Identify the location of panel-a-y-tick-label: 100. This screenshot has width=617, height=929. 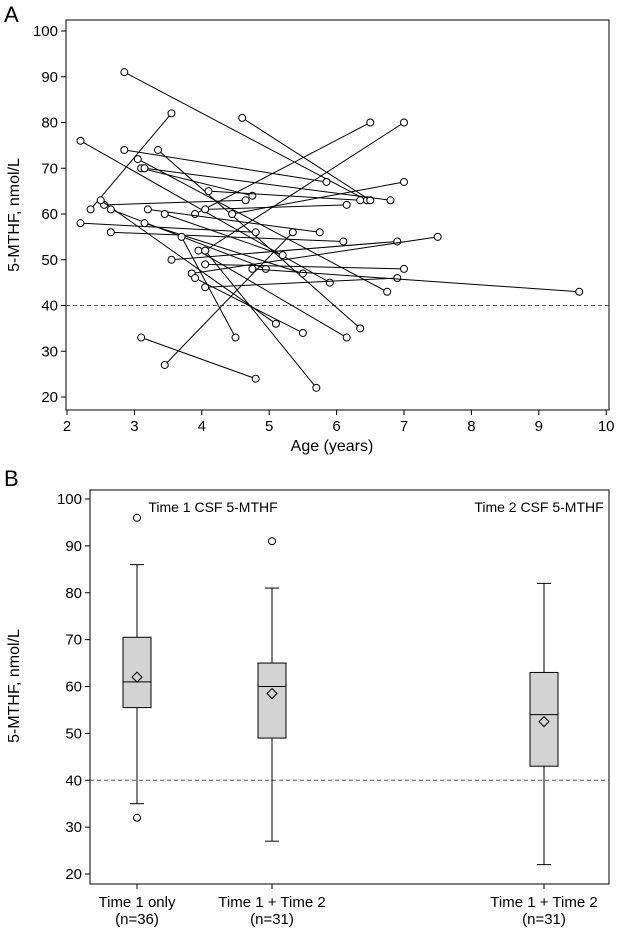
(45, 31).